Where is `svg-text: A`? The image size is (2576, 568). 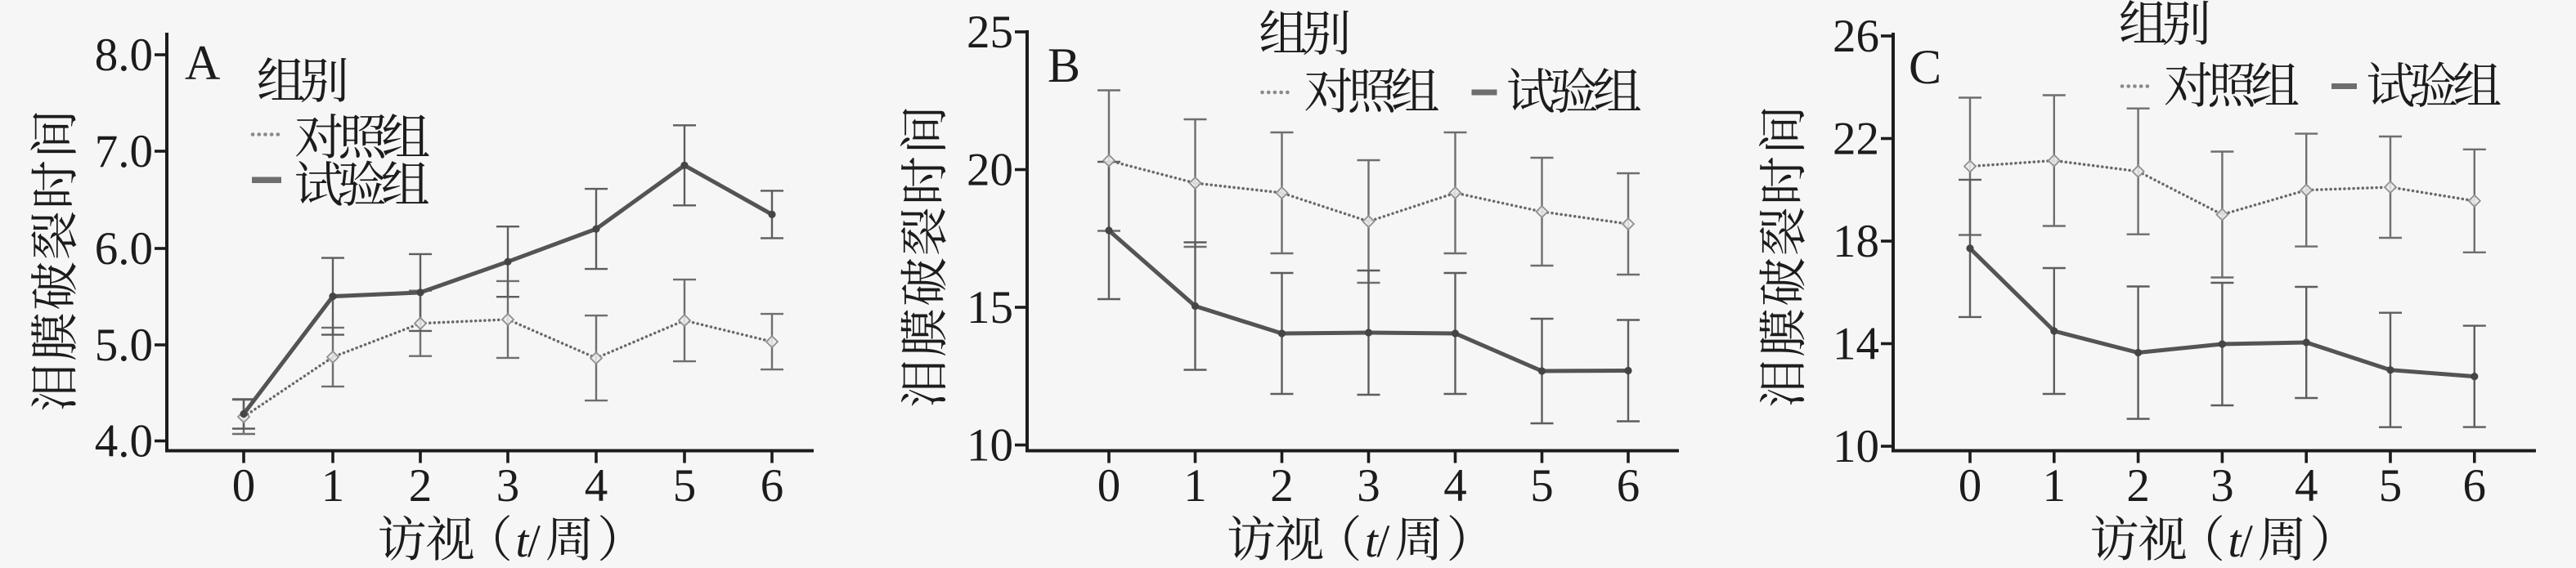 svg-text: A is located at coordinates (203, 63).